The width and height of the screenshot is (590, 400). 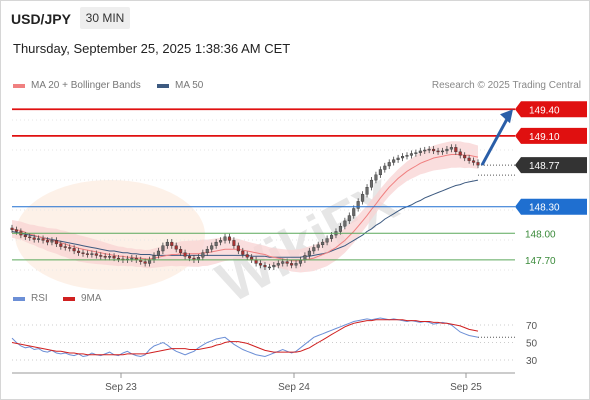 I want to click on level-label-148.00: 148.00, so click(x=540, y=234).